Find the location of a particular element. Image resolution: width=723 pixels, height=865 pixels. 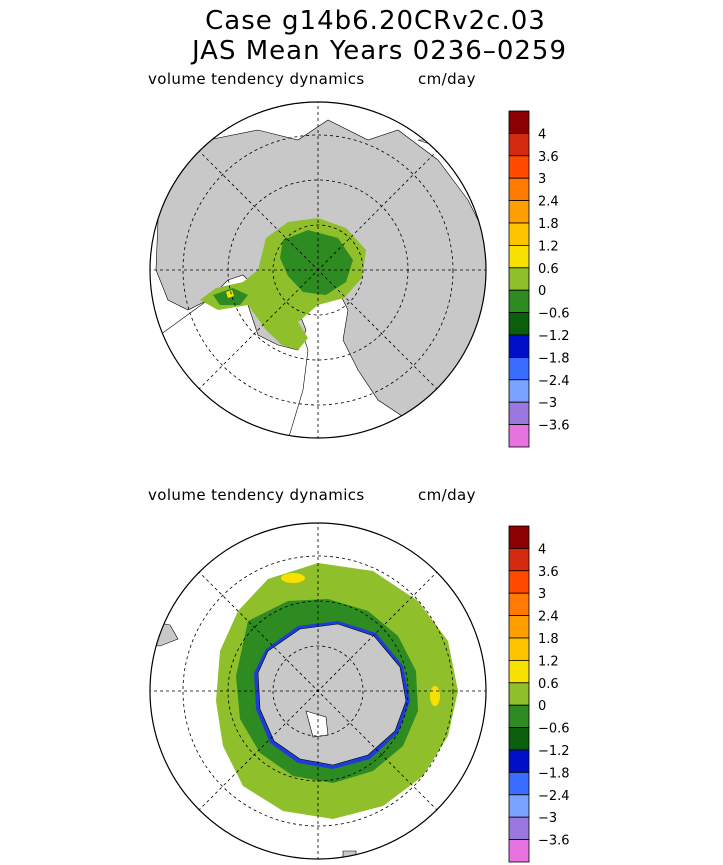

north-ice-dark is located at coordinates (316, 262).